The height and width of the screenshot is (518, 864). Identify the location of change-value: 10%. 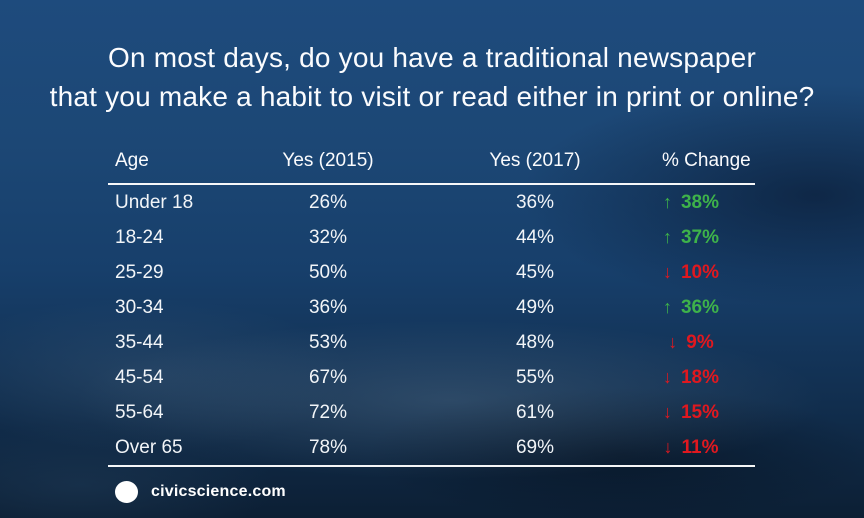
(700, 272).